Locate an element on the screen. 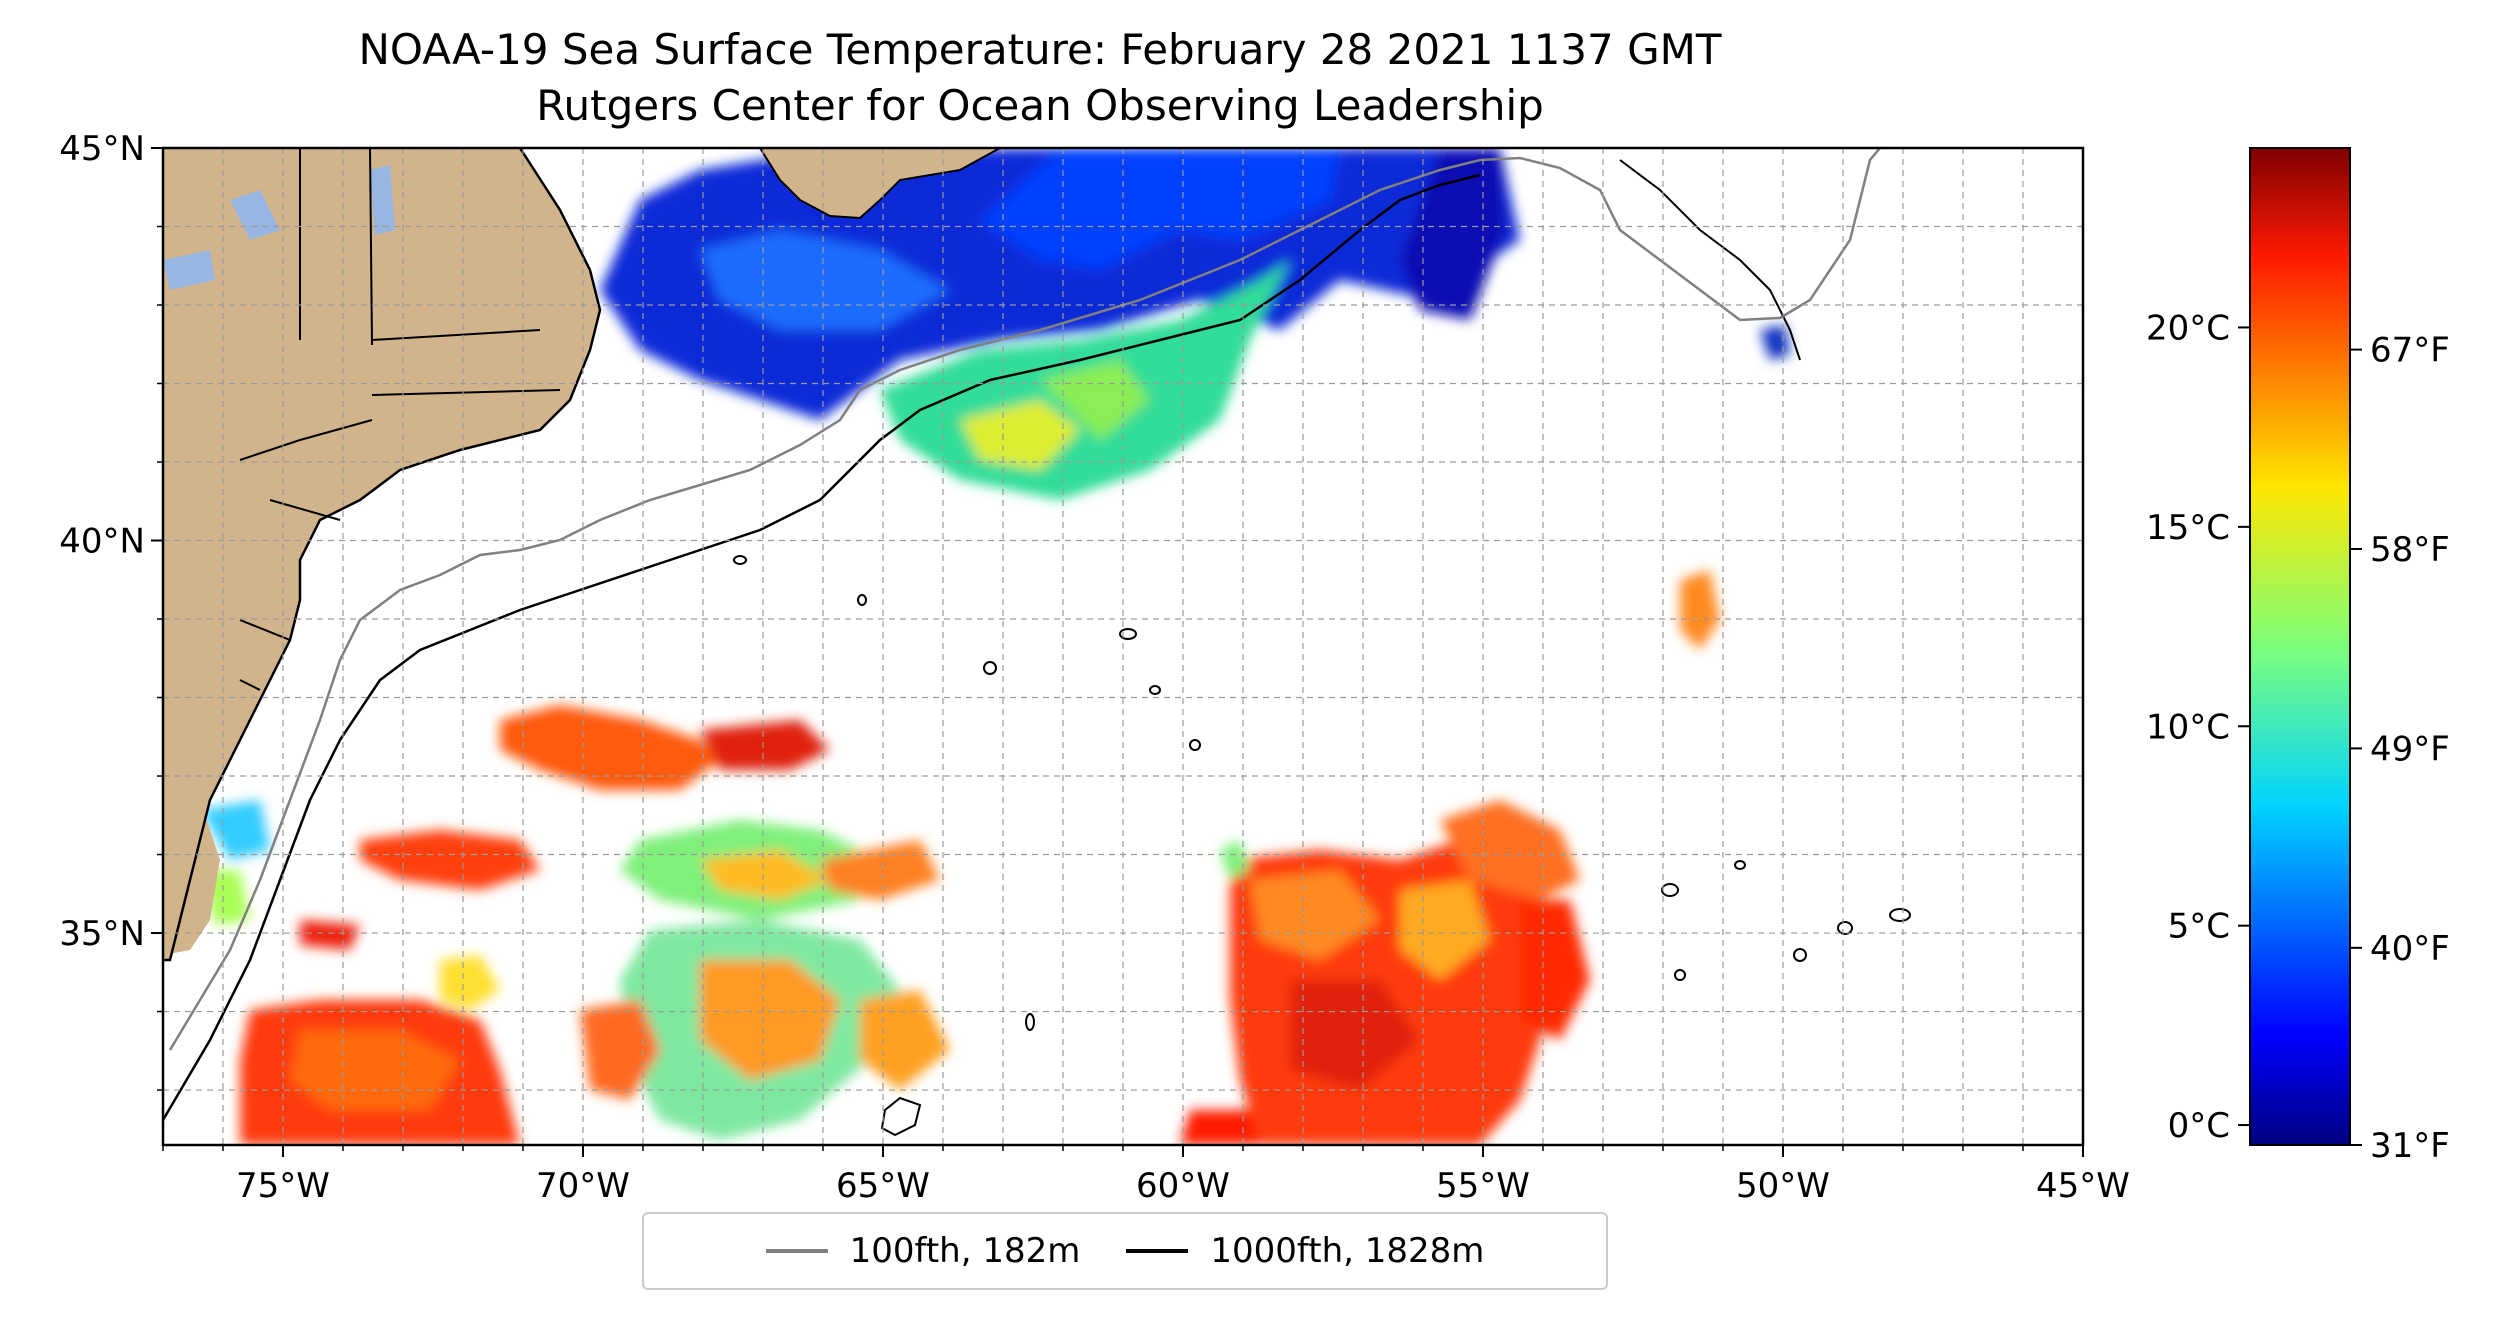  fahrenheit-tick-label: 58°F is located at coordinates (2410, 550).